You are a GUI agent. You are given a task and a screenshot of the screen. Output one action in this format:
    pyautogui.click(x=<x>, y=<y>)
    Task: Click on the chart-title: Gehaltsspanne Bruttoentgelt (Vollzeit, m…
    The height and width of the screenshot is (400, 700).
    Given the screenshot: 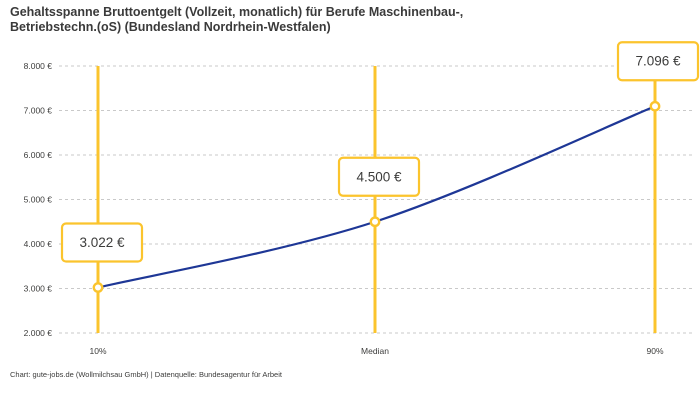 What is the action you would take?
    pyautogui.click(x=237, y=19)
    